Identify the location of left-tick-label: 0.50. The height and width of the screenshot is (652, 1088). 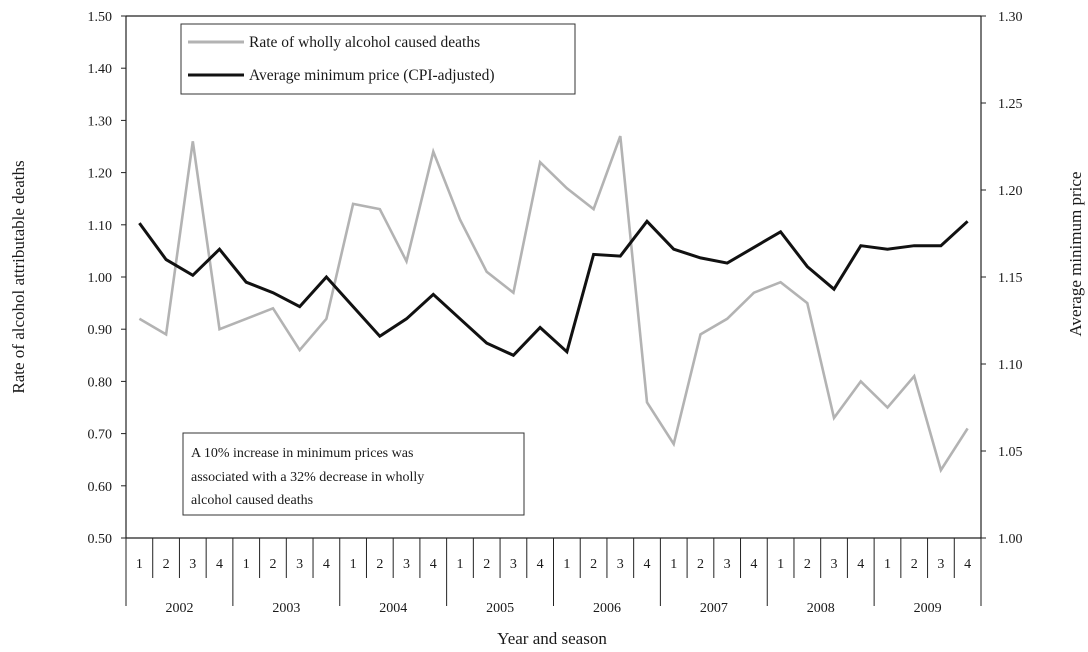
(100, 539).